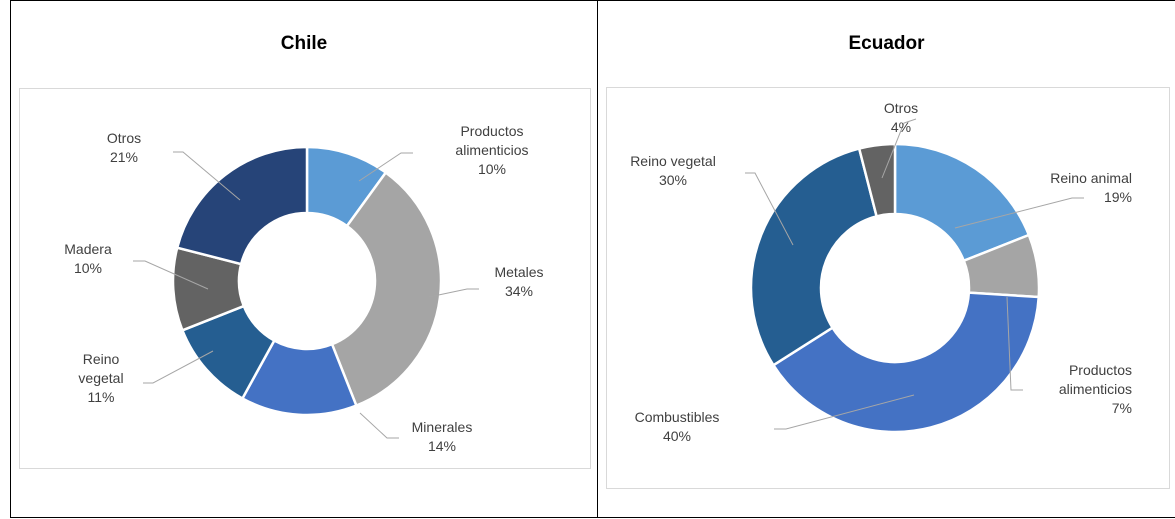  I want to click on ecuador-slice-otros, so click(877, 180).